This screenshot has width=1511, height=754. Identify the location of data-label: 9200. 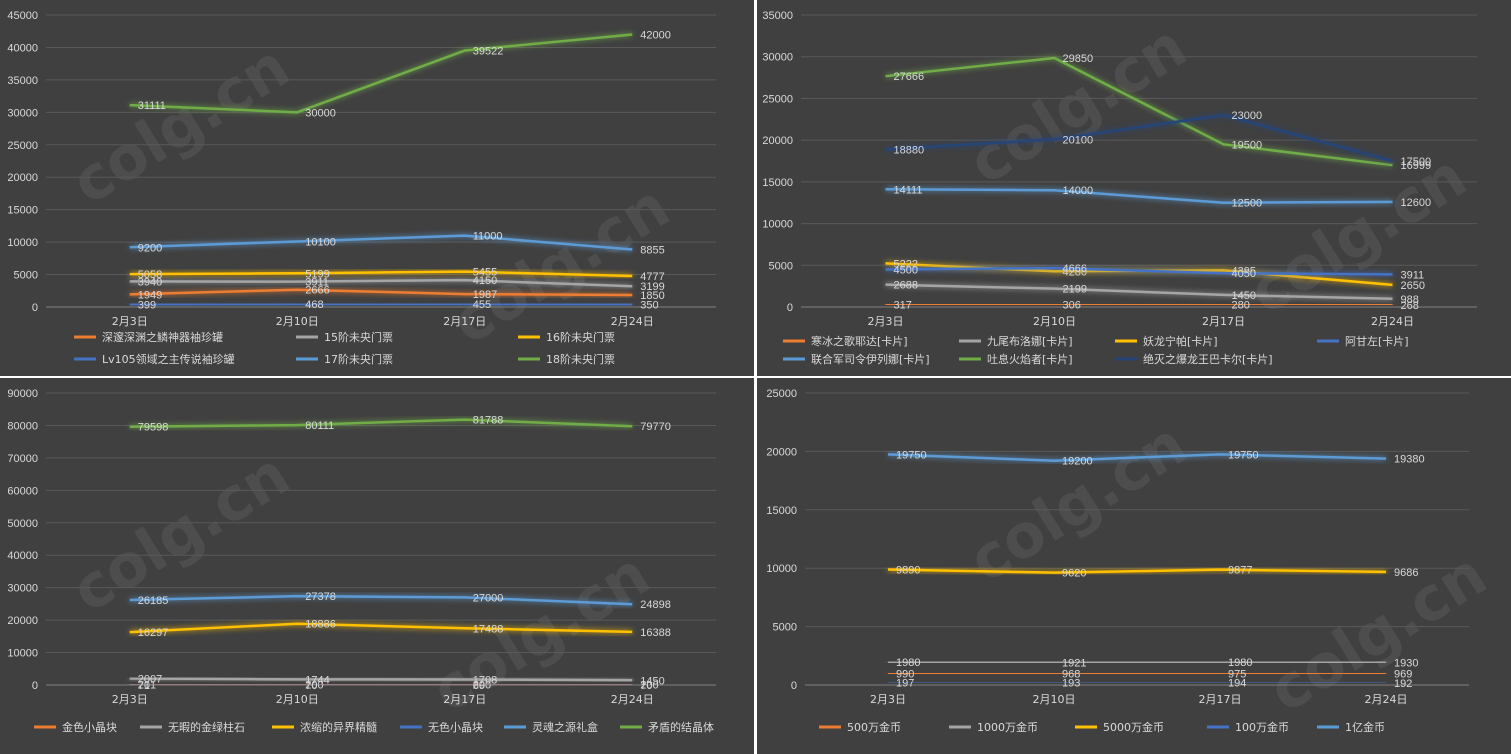
(150, 248).